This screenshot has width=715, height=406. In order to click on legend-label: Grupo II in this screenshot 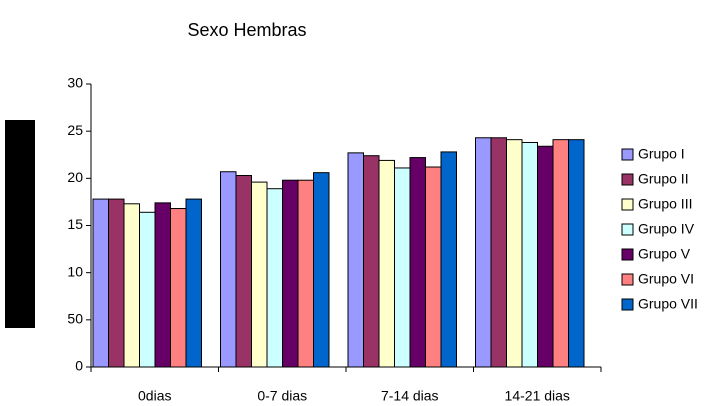, I will do `click(663, 179)`.